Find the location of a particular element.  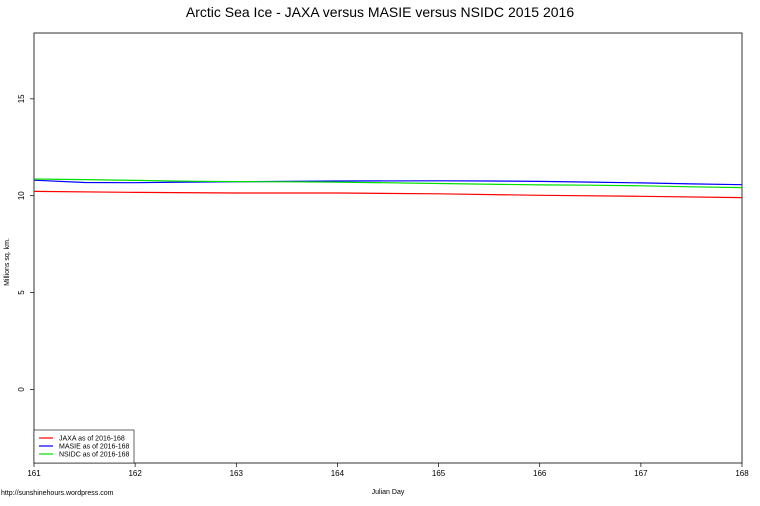

x-tick-label: 164 is located at coordinates (338, 473).